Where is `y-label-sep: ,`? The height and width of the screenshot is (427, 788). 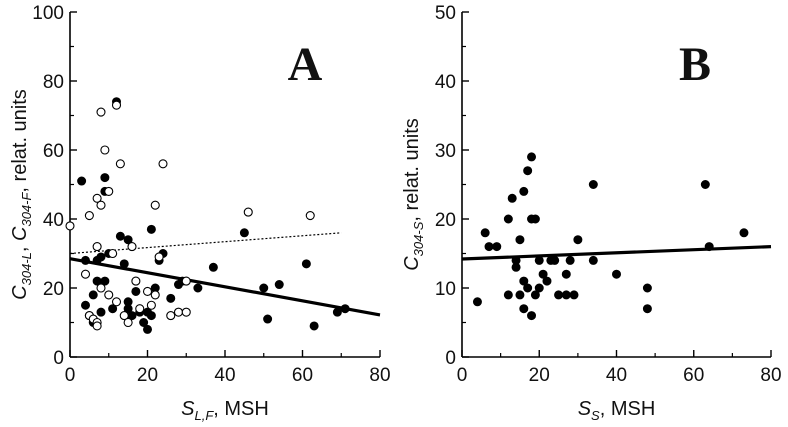
y-label-sep: , is located at coordinates (20, 246).